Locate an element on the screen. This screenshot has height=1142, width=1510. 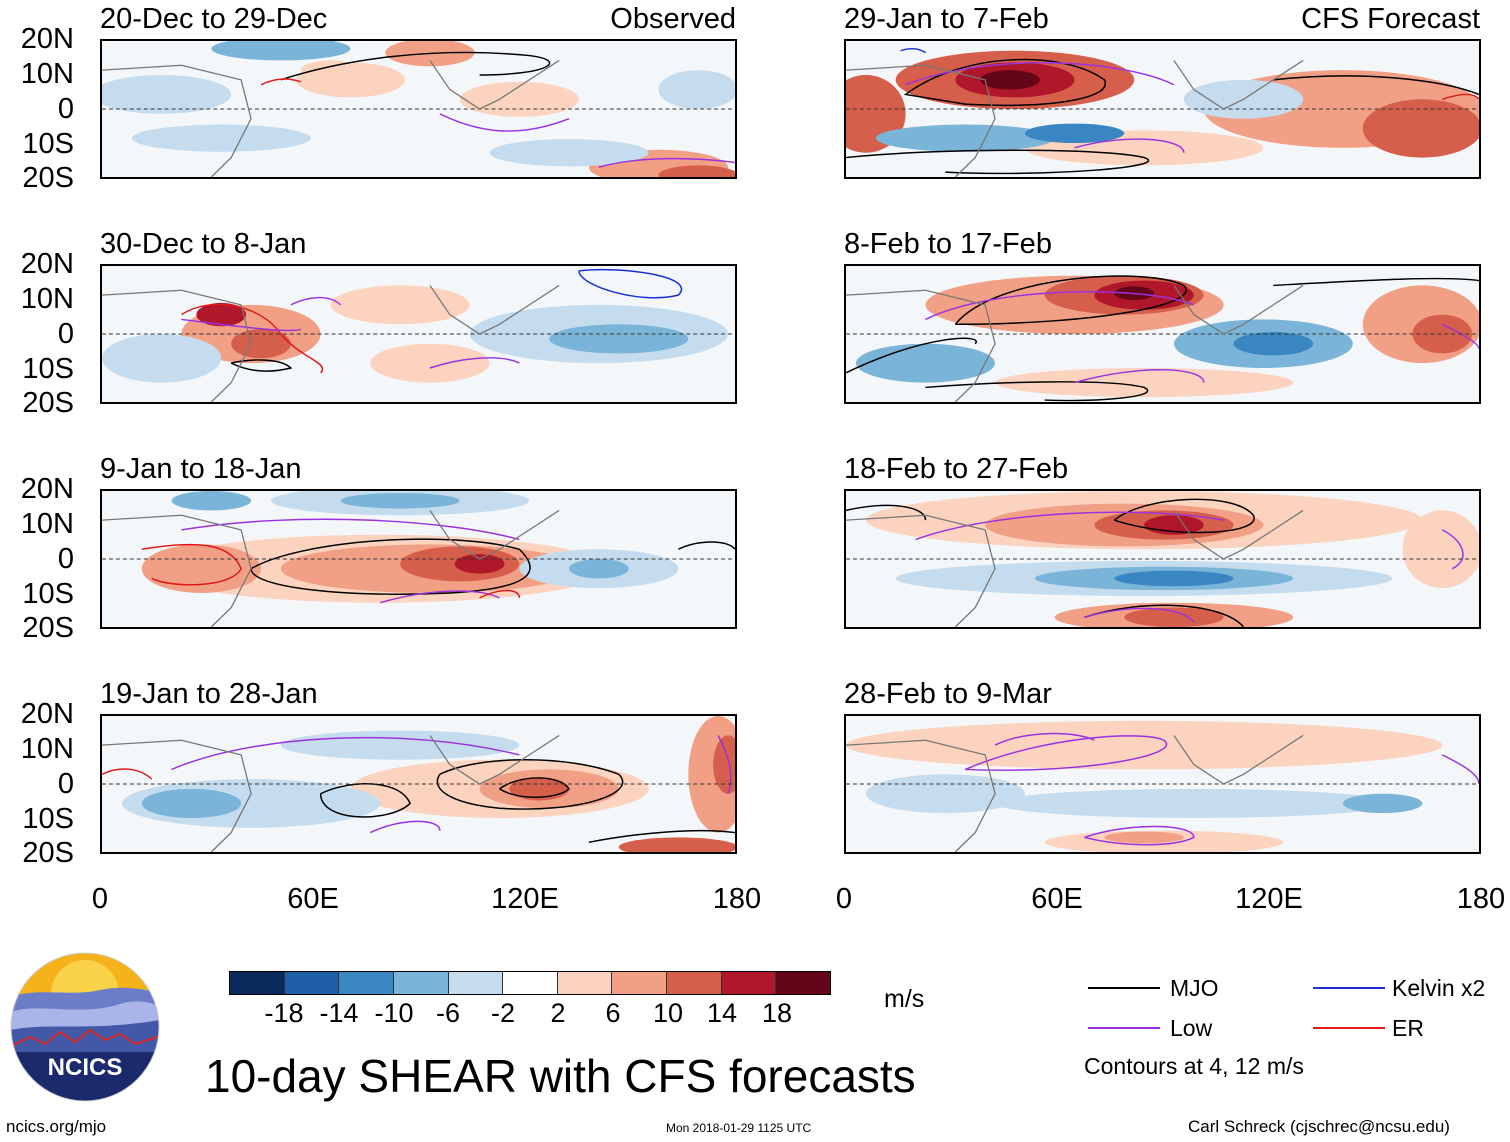
legend-low-line is located at coordinates (1124, 1028).